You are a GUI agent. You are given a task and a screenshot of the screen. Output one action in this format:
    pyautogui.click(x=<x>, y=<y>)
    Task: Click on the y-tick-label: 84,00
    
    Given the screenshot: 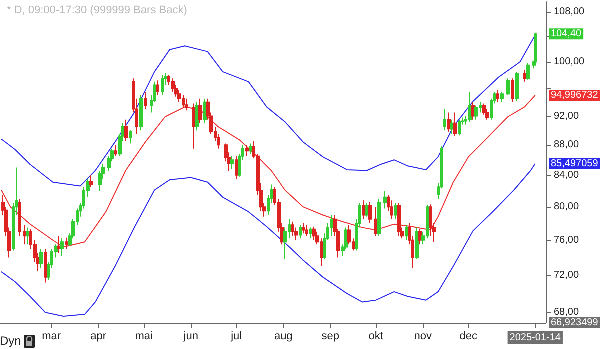 What is the action you would take?
    pyautogui.click(x=567, y=175)
    